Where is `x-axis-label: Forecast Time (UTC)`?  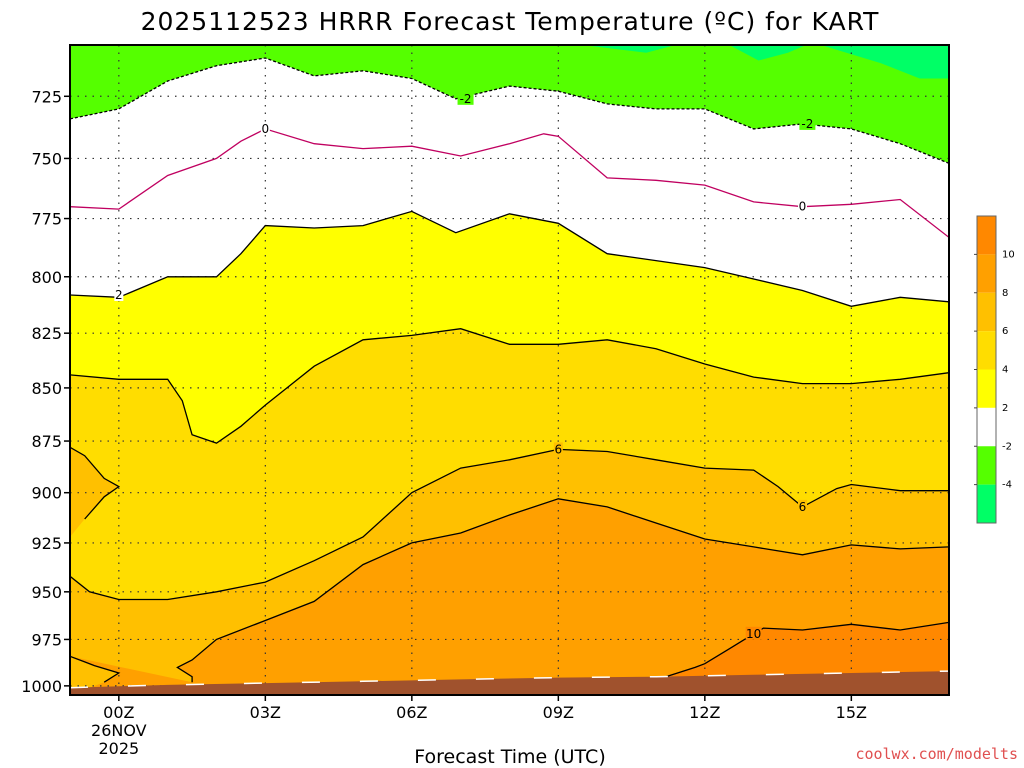
x-axis-label: Forecast Time (UTC) is located at coordinates (509, 757).